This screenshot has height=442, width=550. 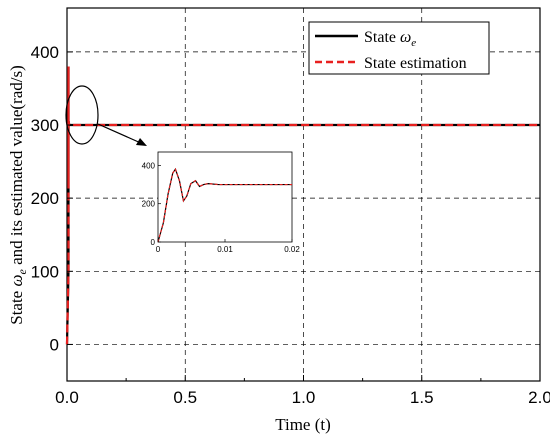 I want to click on inset-series-line-estimation, so click(x=224, y=205).